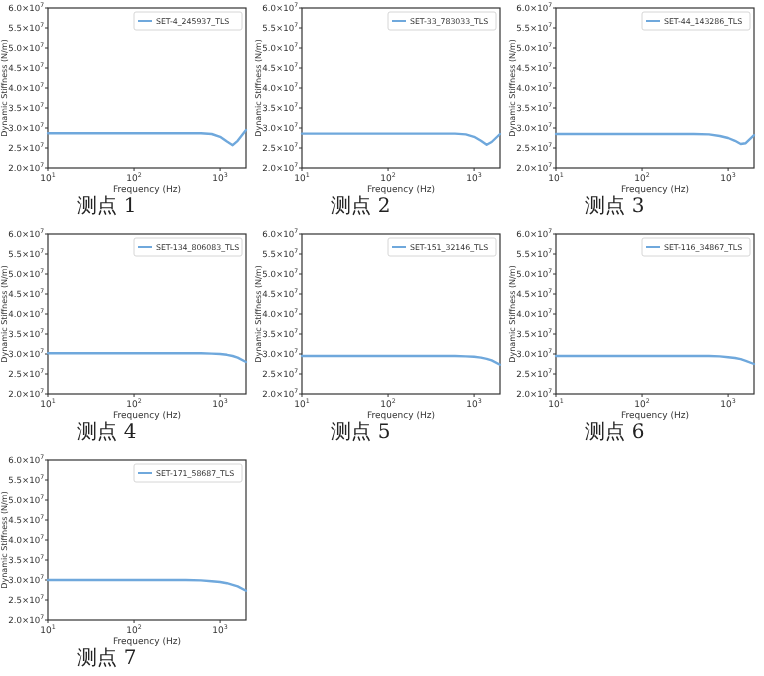 This screenshot has height=676, width=764. Describe the element at coordinates (615, 206) in the screenshot. I see `text: 测点 3` at that location.